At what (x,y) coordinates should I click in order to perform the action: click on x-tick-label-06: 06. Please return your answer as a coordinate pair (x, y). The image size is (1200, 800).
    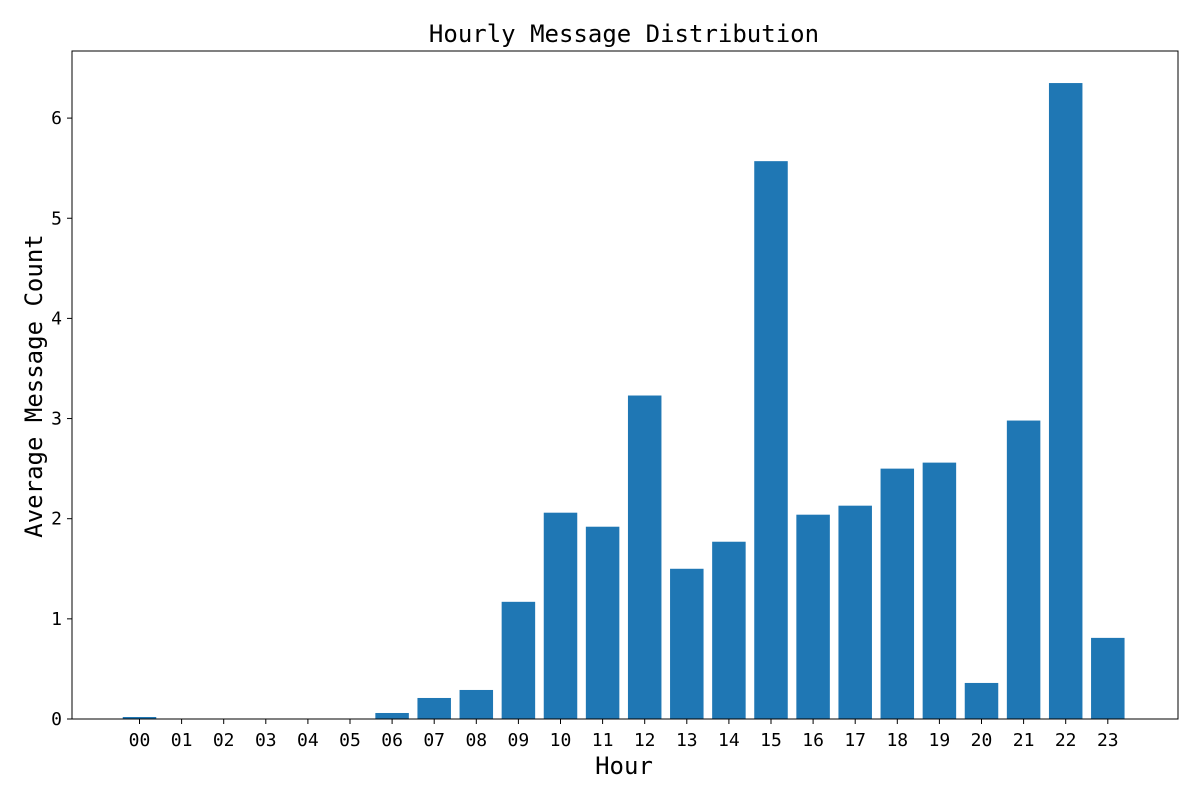
    Looking at the image, I should click on (392, 740).